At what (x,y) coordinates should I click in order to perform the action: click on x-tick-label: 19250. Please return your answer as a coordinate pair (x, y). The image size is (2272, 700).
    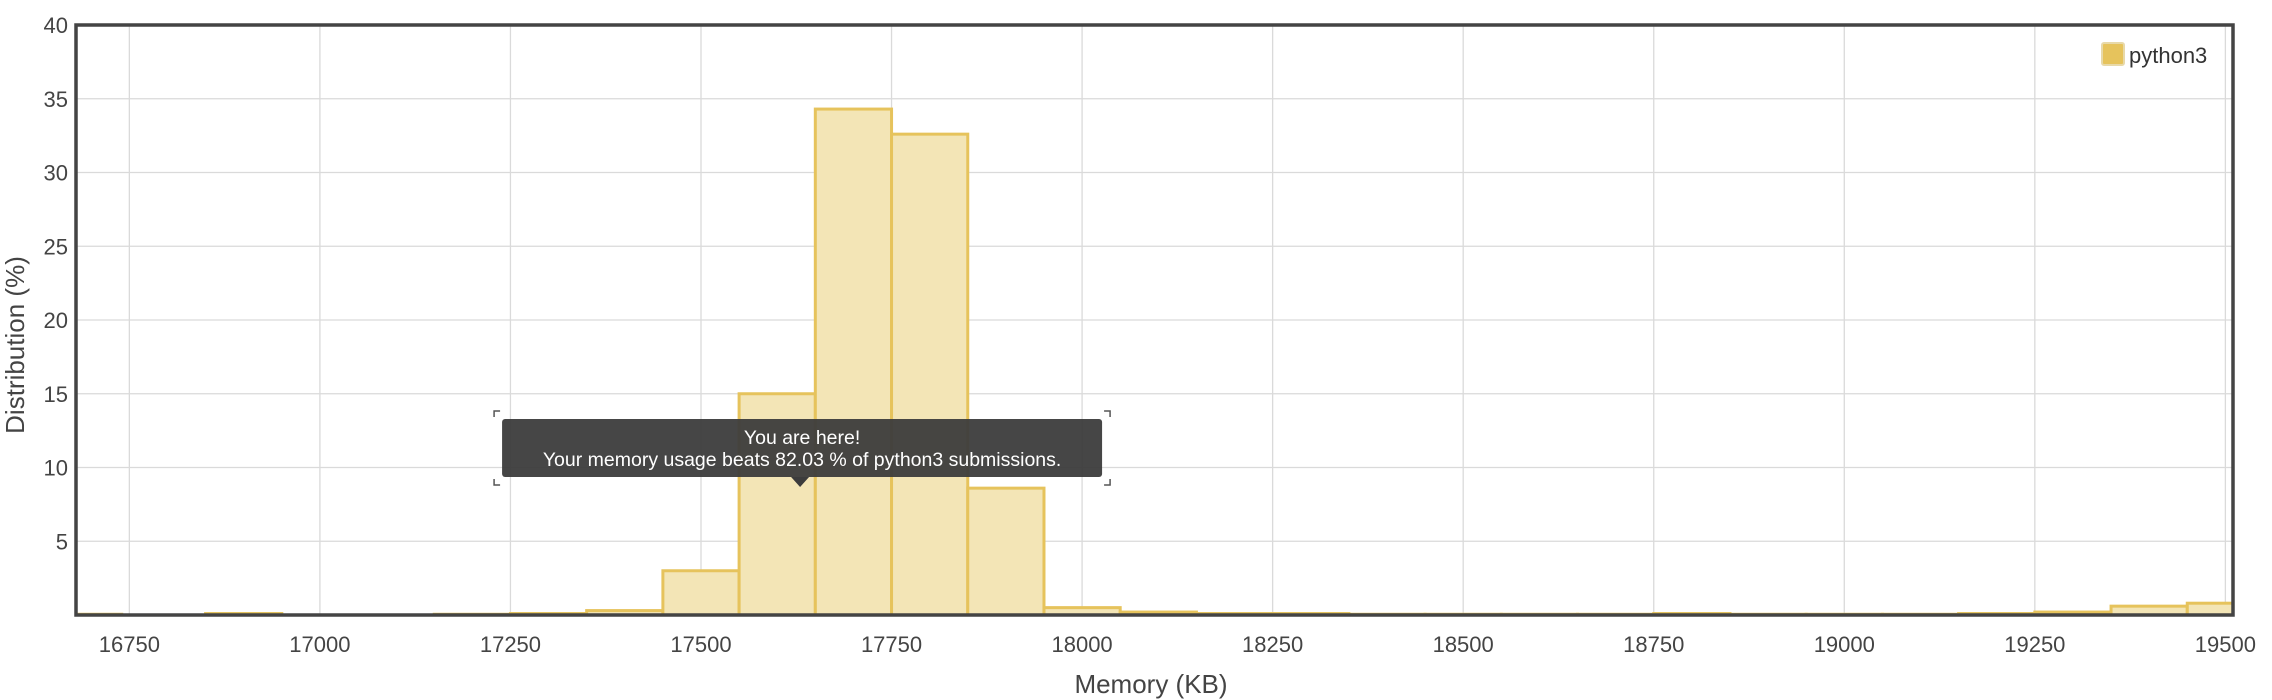
    Looking at the image, I should click on (2034, 644).